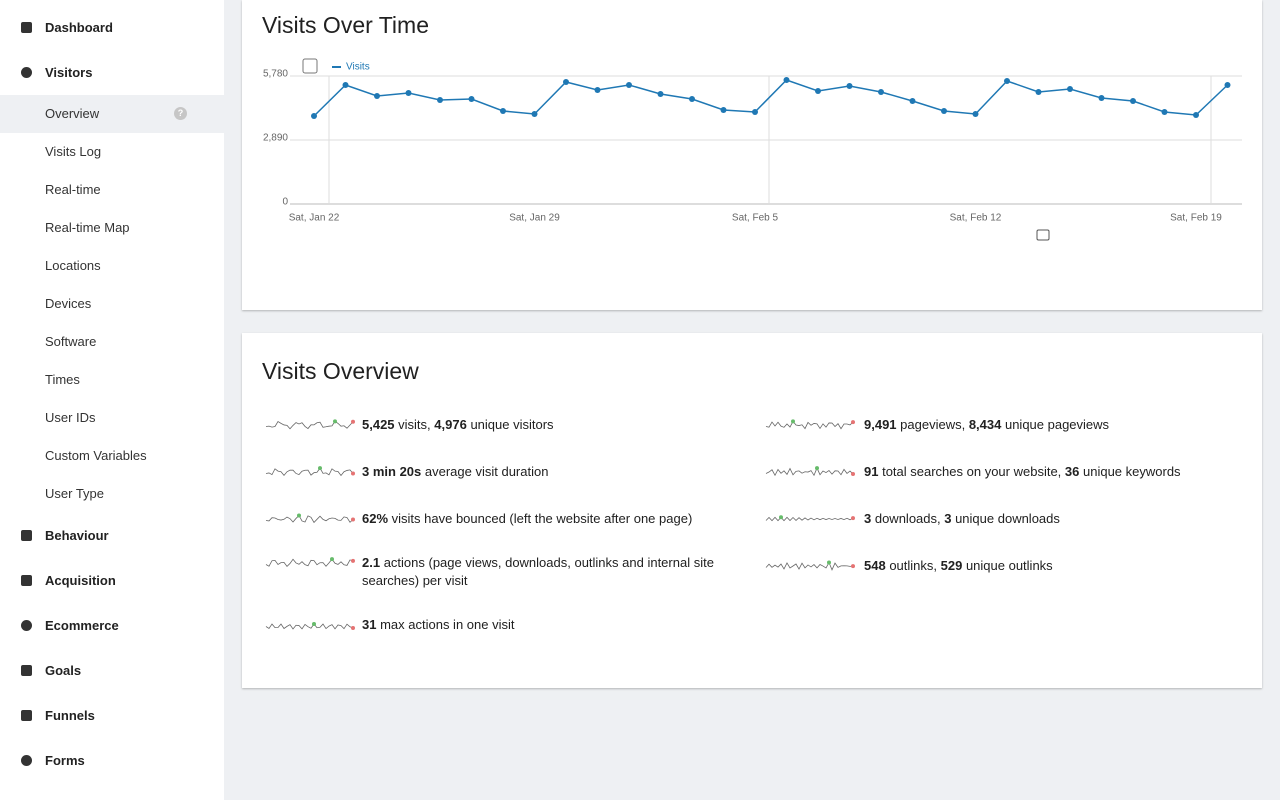  What do you see at coordinates (871, 471) in the screenshot?
I see `metric-value: 91` at bounding box center [871, 471].